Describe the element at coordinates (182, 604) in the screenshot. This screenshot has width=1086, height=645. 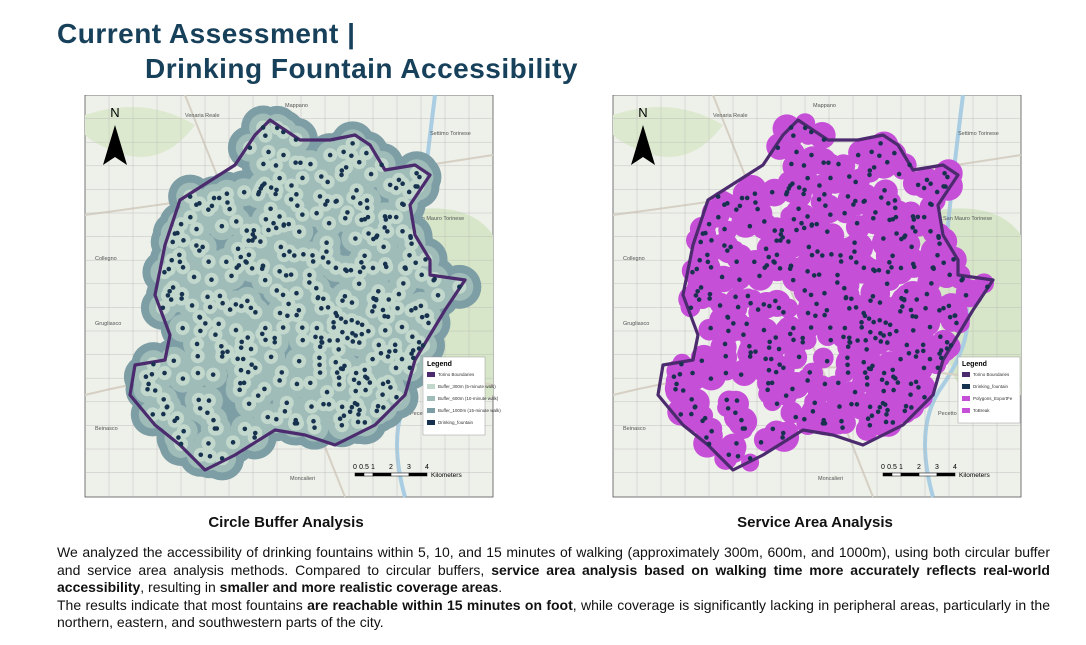
I see `text: The results indicate that most fountains` at that location.